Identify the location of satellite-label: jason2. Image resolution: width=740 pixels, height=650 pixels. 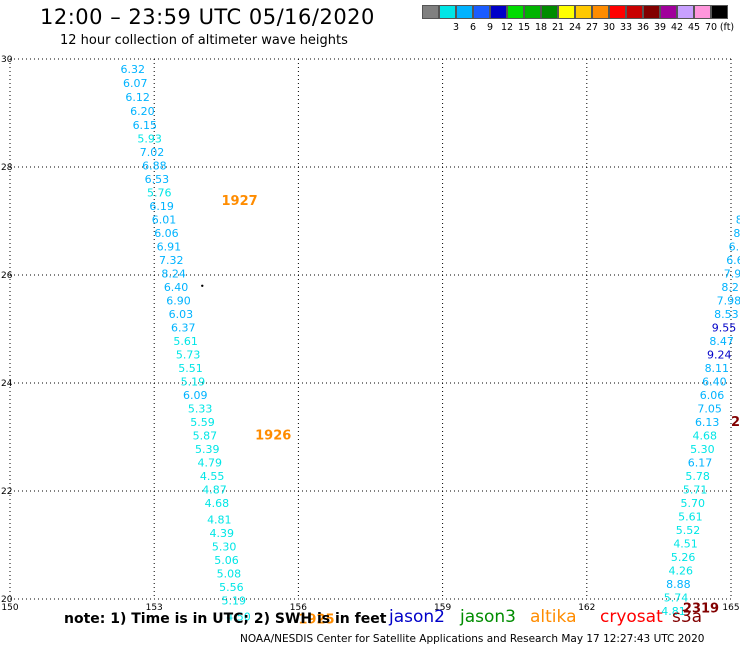
(417, 617).